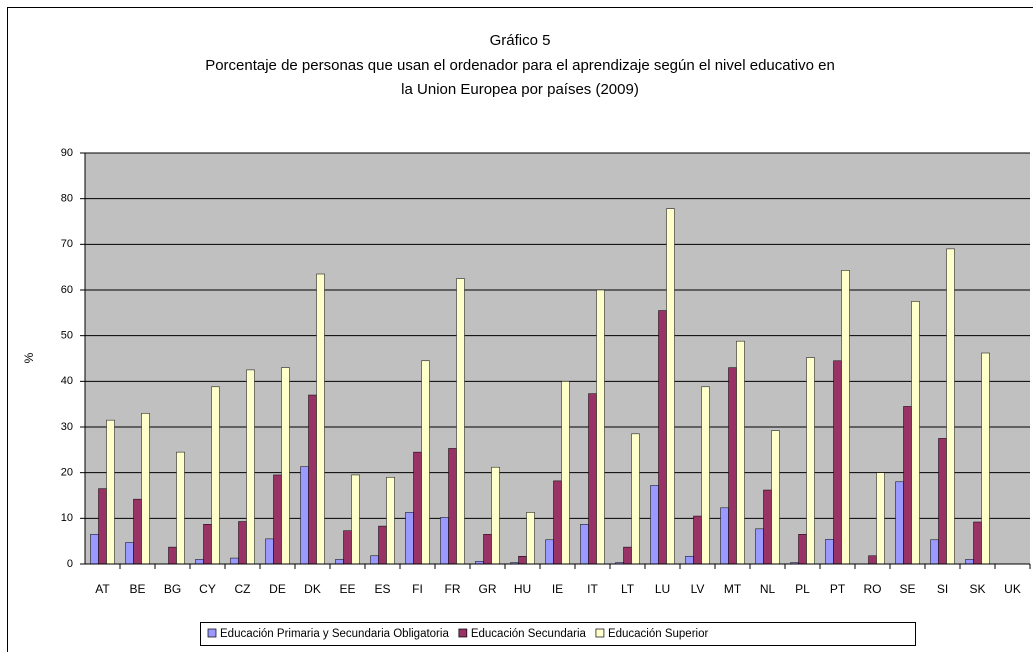 This screenshot has height=652, width=1033. Describe the element at coordinates (907, 589) in the screenshot. I see `x-tick-label: SE` at that location.